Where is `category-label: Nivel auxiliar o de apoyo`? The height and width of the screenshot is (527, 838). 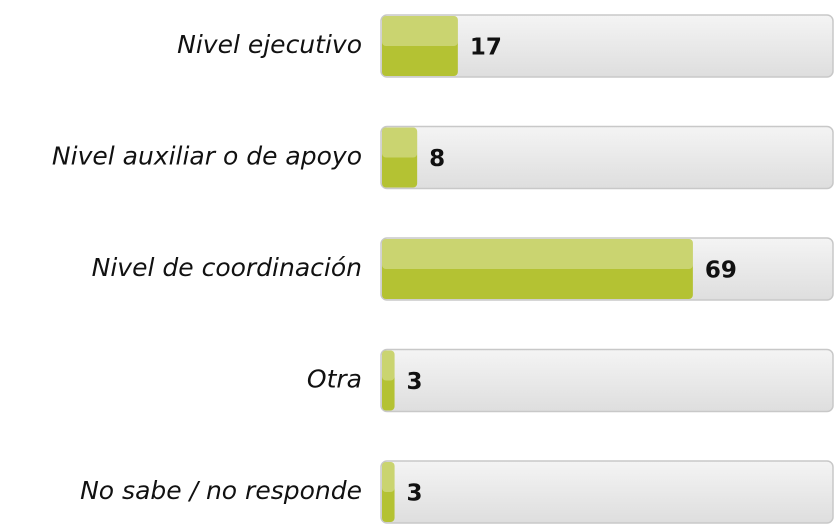 category-label: Nivel auxiliar o de apoyo is located at coordinates (207, 156).